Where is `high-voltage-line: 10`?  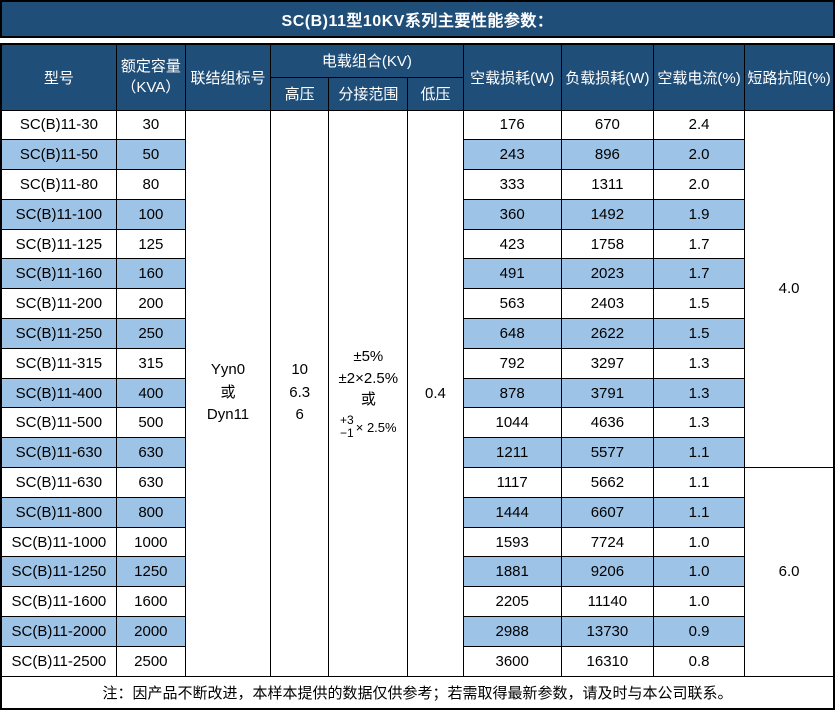
high-voltage-line: 10 is located at coordinates (300, 370).